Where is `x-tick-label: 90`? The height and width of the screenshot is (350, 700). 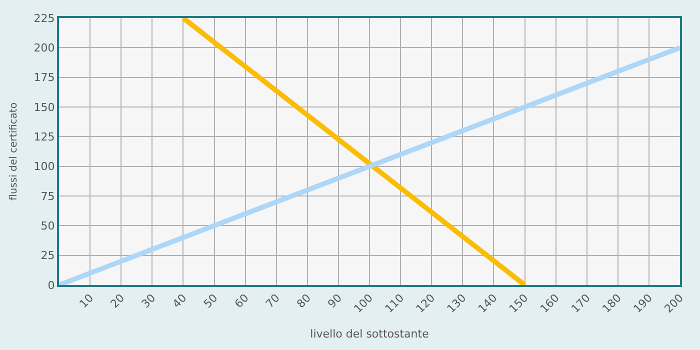 x-tick-label: 90 is located at coordinates (334, 301).